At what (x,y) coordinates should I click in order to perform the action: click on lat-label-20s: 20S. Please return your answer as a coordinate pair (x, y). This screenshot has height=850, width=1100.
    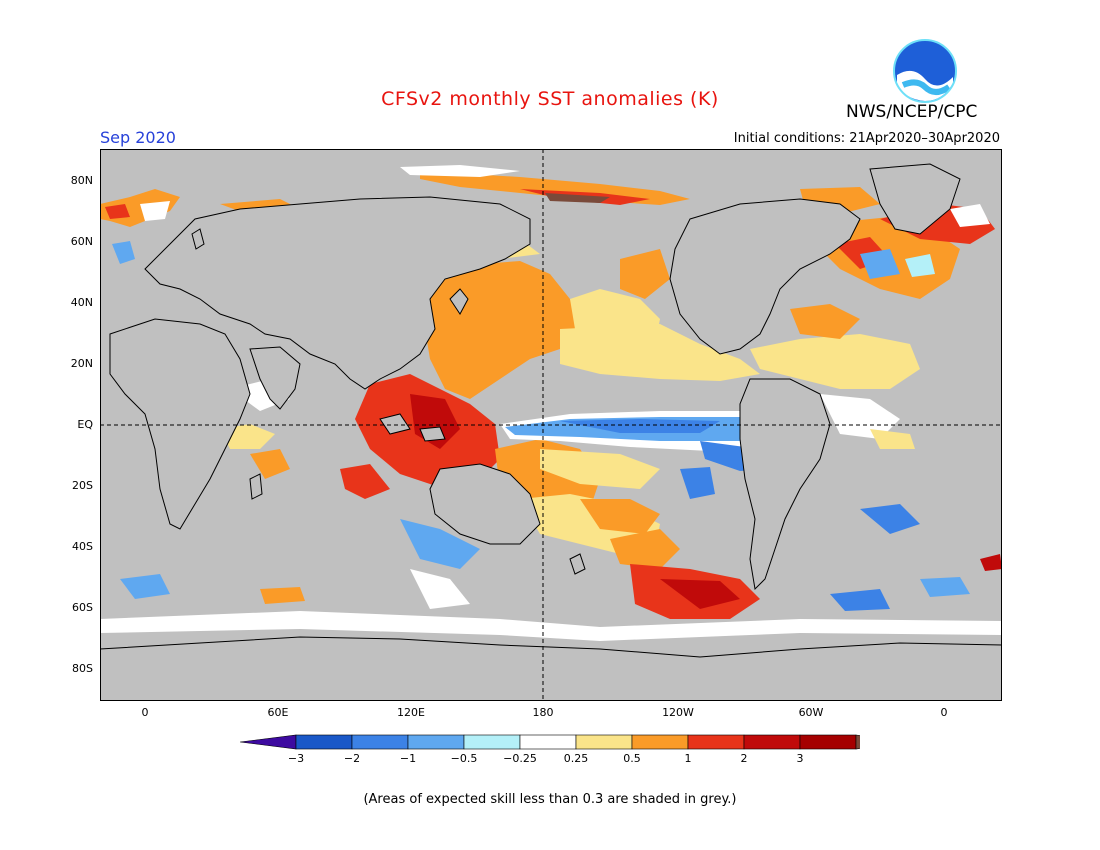
    Looking at the image, I should click on (82, 485).